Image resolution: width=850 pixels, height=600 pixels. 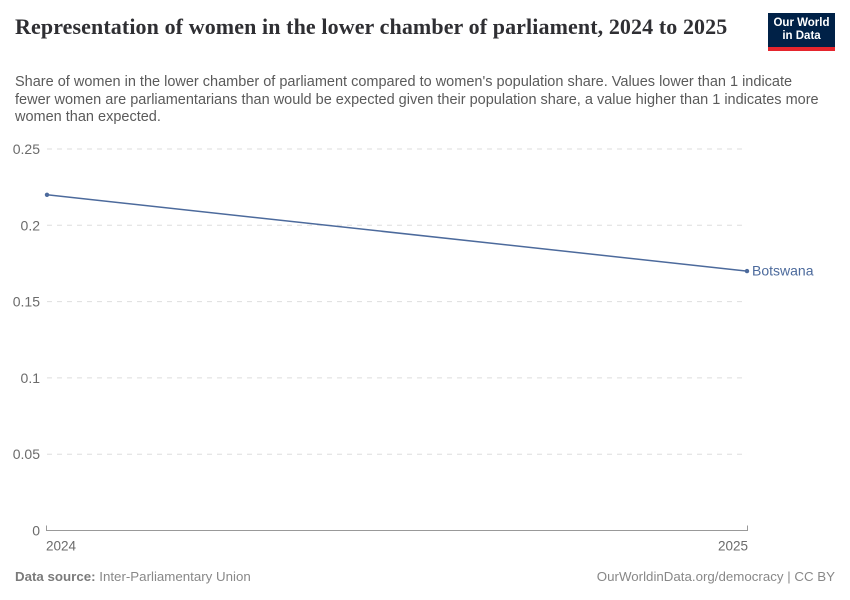 I want to click on y-tick-label: 0.15, so click(x=26, y=302).